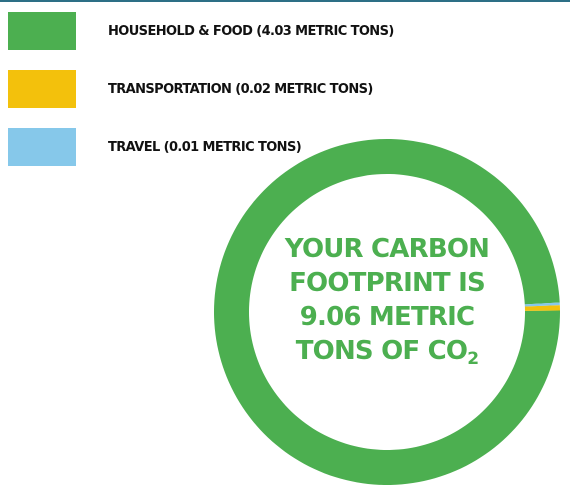  What do you see at coordinates (251, 31) in the screenshot?
I see `legend-label-household-food: HOUSEHOLD & FOOD (4.03 METRIC TONS)` at bounding box center [251, 31].